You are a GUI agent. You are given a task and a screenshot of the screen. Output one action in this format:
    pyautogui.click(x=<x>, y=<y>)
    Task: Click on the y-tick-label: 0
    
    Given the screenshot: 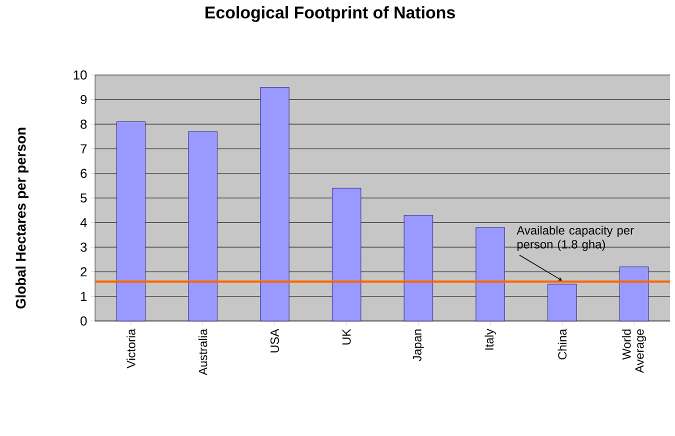 What is the action you would take?
    pyautogui.click(x=83, y=321)
    